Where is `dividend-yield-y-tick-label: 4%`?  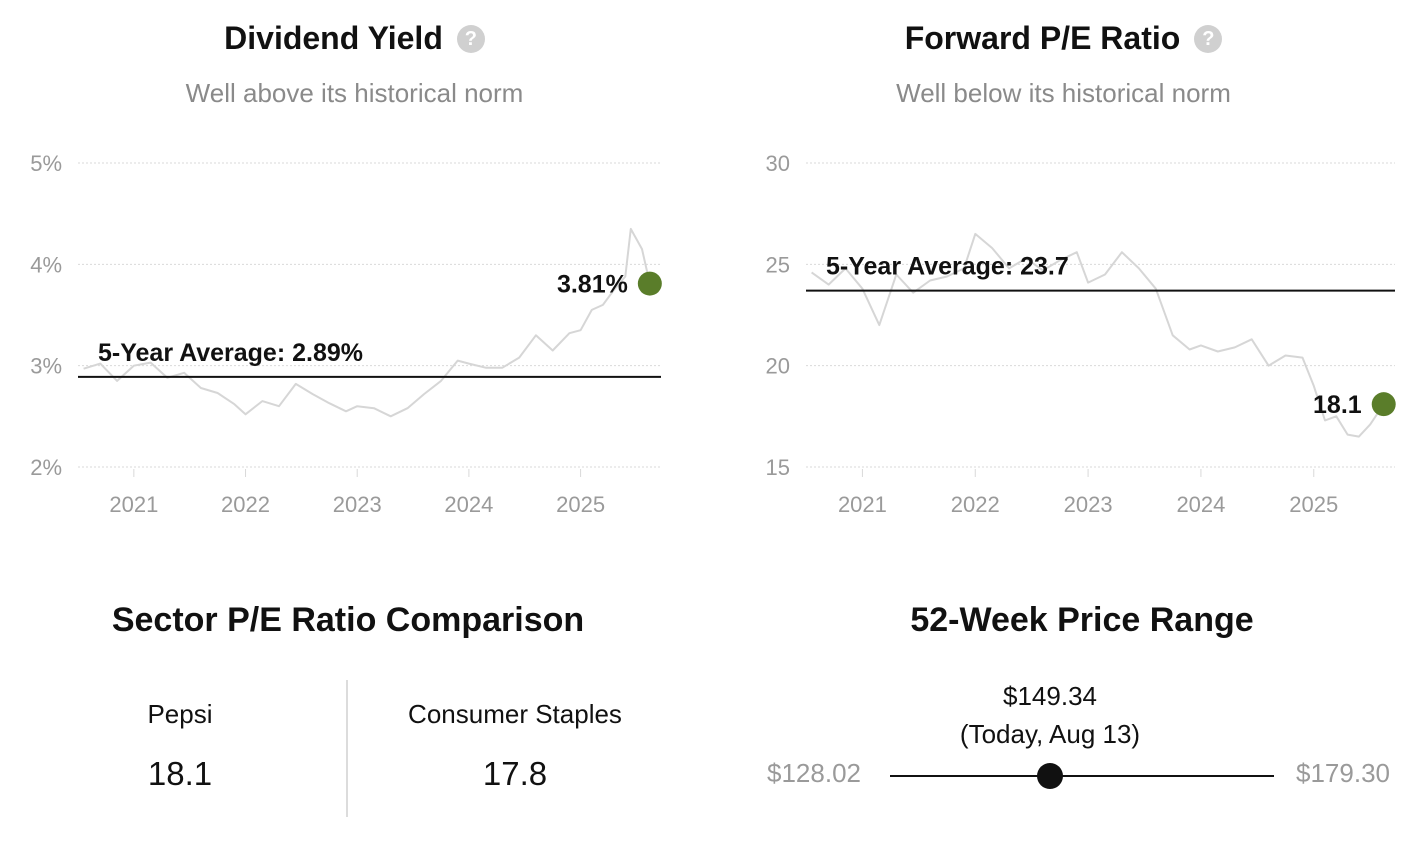
dividend-yield-y-tick-label: 4% is located at coordinates (46, 264).